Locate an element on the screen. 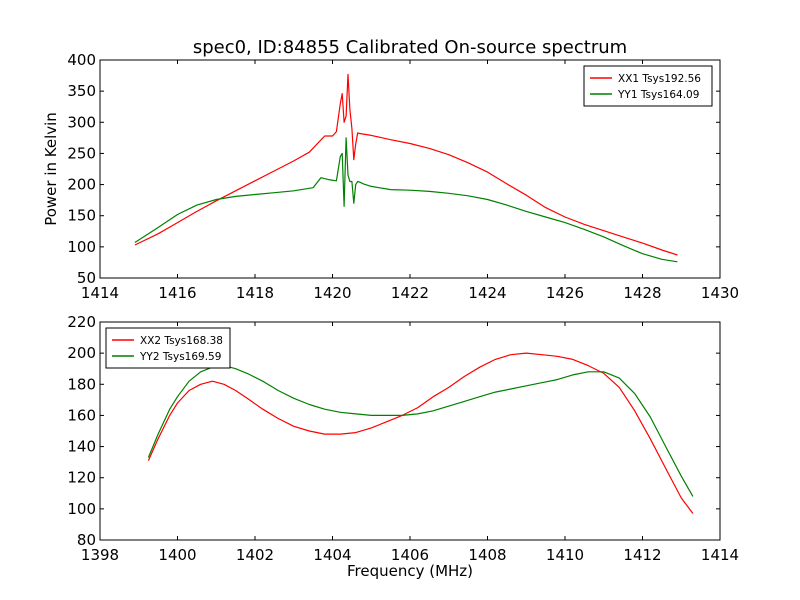 This screenshot has width=800, height=600. plot2-x-tick-label: 1406 is located at coordinates (410, 555).